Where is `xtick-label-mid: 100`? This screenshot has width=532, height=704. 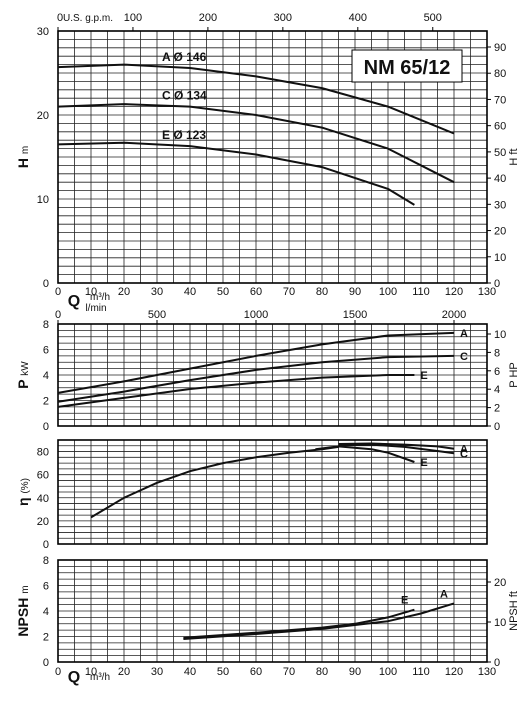
xtick-label-mid: 100 is located at coordinates (388, 292).